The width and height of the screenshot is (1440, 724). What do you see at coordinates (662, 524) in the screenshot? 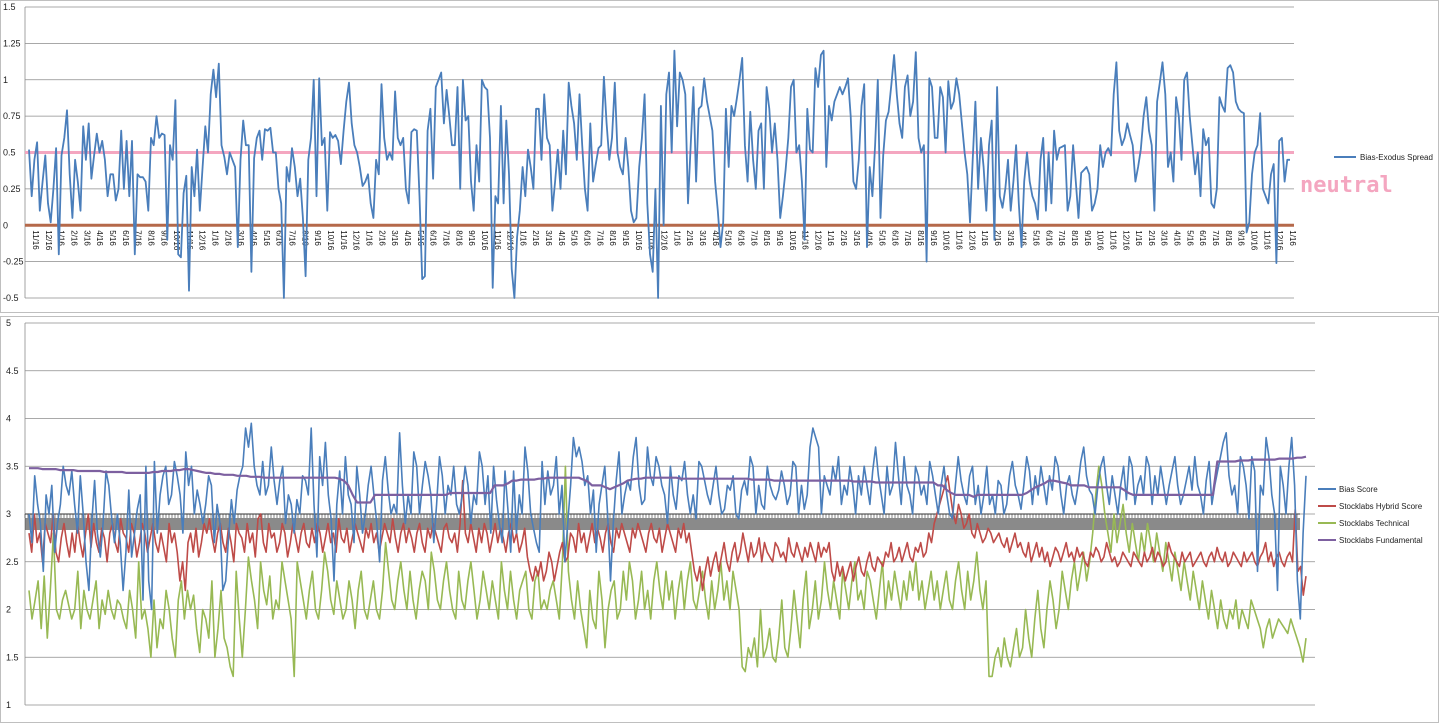
I see `bottom-x-tick-labels-dense` at bounding box center [662, 524].